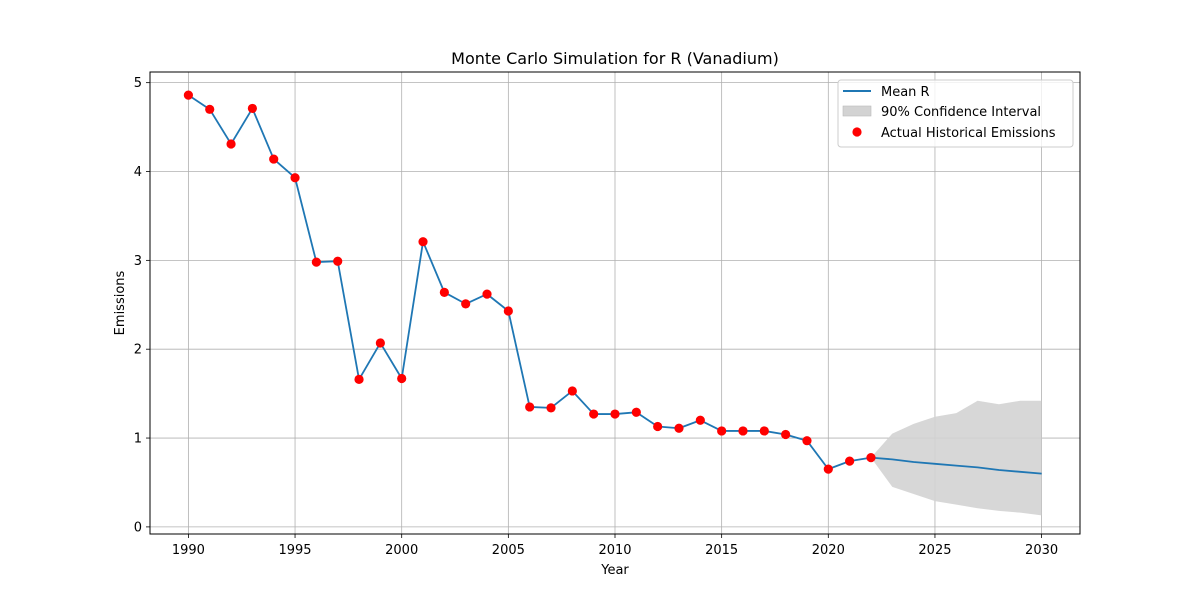 The image size is (1200, 600). What do you see at coordinates (857, 111) in the screenshot?
I see `legend-ci-swatch` at bounding box center [857, 111].